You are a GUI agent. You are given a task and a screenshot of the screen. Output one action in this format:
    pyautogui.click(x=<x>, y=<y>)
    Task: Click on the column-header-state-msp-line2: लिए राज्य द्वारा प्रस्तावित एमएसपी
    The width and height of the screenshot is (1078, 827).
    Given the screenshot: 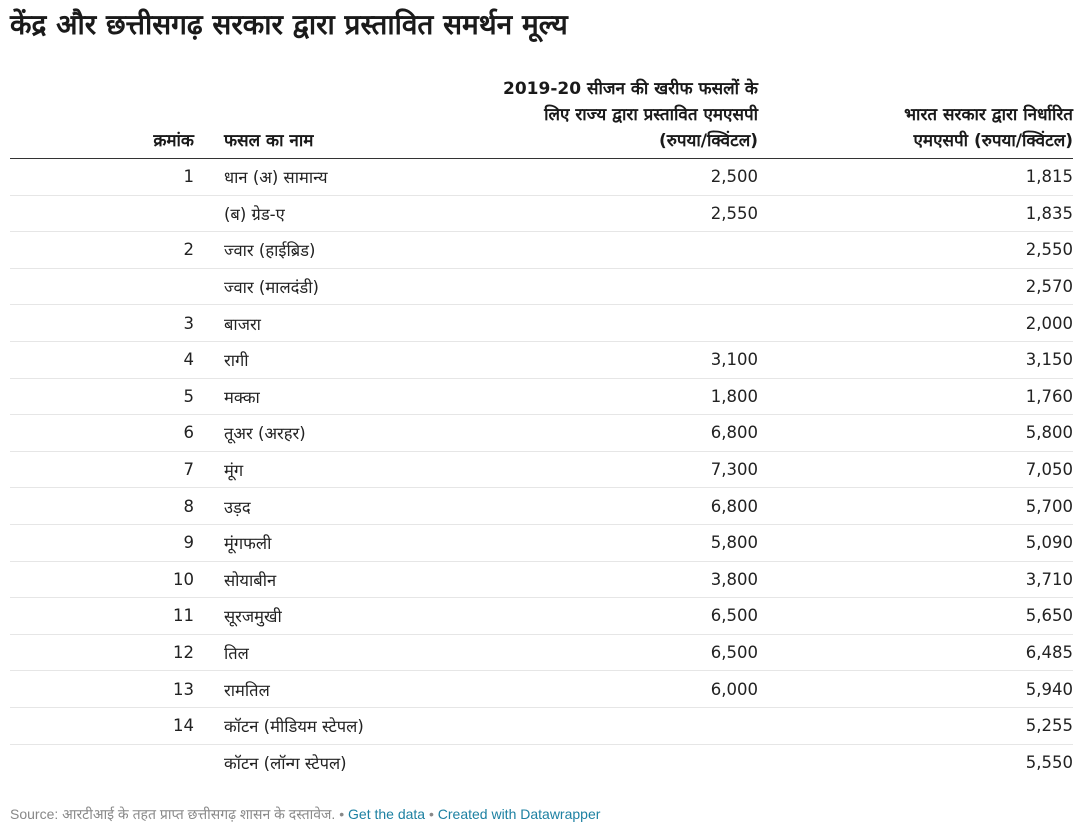 What is the action you would take?
    pyautogui.click(x=651, y=115)
    